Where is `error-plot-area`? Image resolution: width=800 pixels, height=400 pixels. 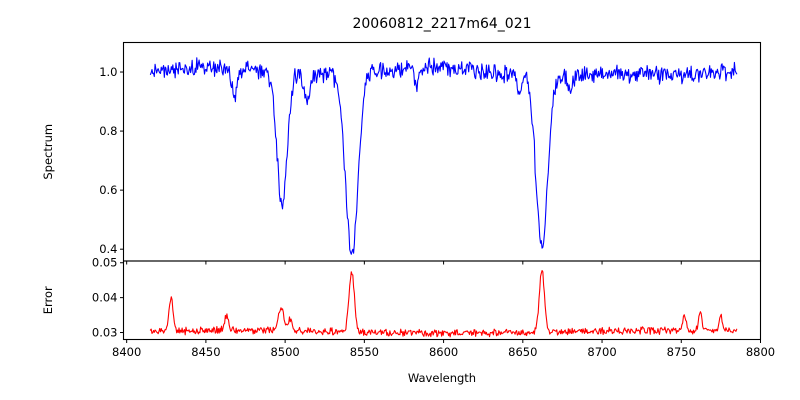 error-plot-area is located at coordinates (443, 304).